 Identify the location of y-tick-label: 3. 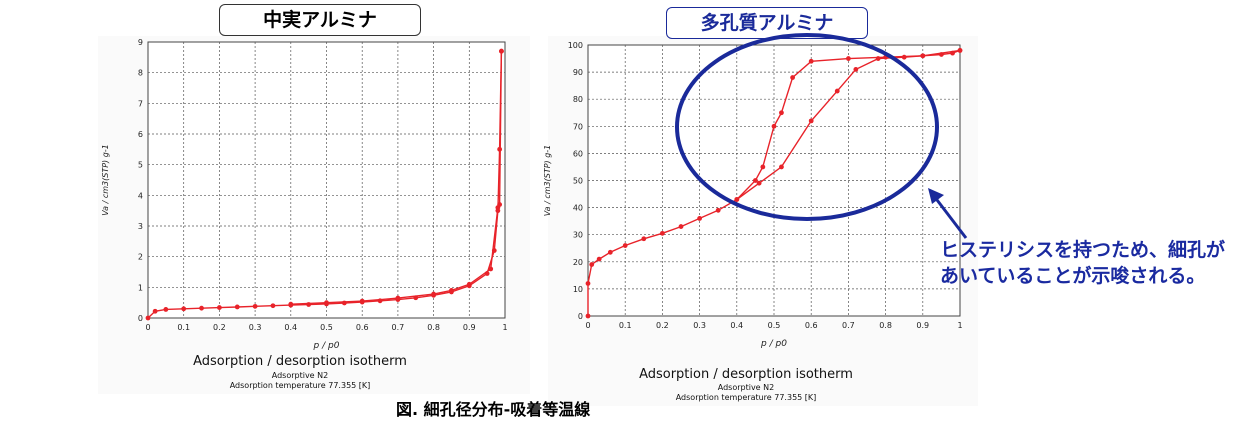
(140, 226).